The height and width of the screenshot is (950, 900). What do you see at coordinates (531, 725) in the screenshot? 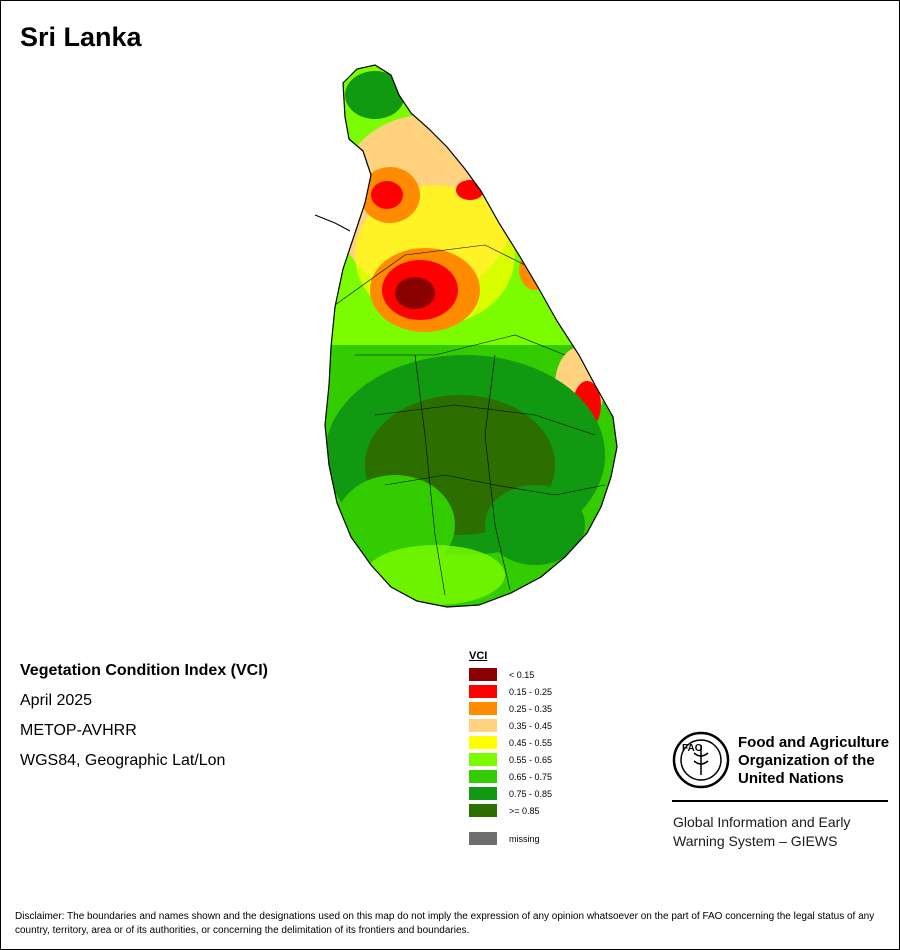
I see `legend-label: 0.35 - 0.45` at bounding box center [531, 725].